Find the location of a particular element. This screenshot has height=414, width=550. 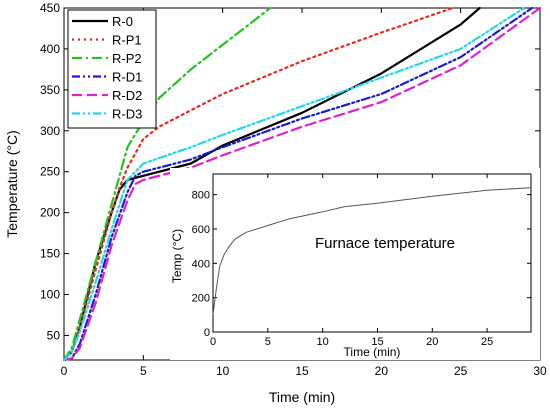

y-tick-label-6: 350 is located at coordinates (50, 90).